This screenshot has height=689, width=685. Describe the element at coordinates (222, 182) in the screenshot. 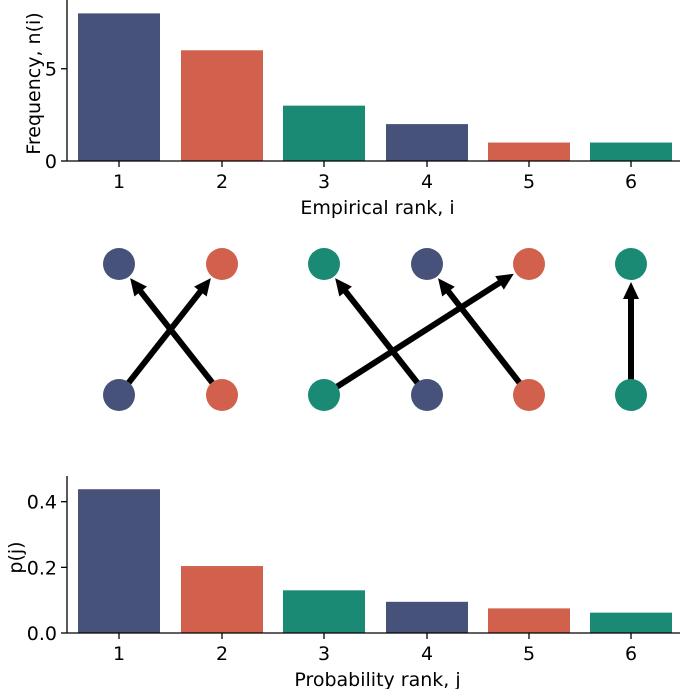

I see `frequency-x-tick-label: 2` at that location.